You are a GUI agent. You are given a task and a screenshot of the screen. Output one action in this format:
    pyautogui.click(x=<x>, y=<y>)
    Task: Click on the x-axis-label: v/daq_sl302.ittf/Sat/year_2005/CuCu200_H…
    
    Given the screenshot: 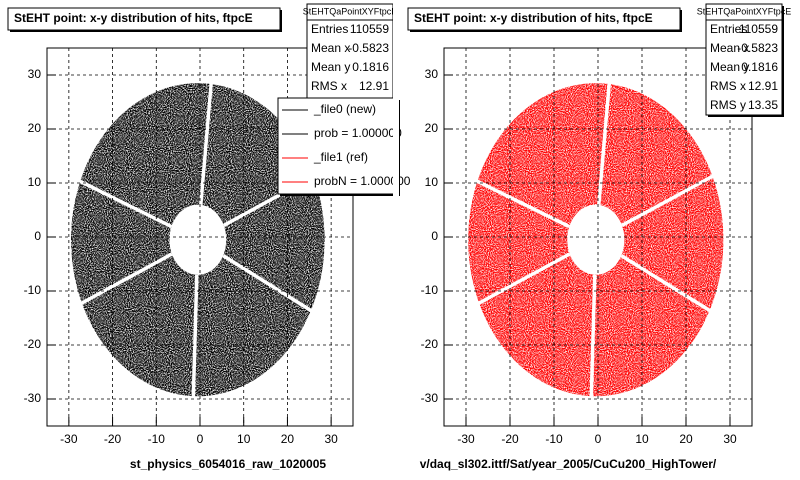 What is the action you would take?
    pyautogui.click(x=568, y=464)
    